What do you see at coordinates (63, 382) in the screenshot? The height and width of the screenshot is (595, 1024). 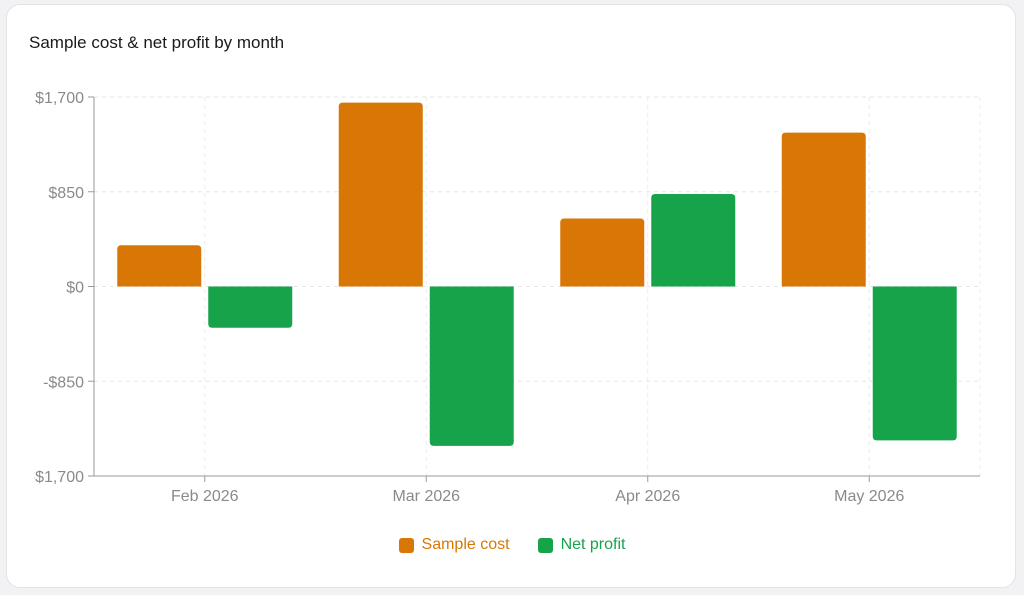 I see `y-tick-label: -$850` at bounding box center [63, 382].